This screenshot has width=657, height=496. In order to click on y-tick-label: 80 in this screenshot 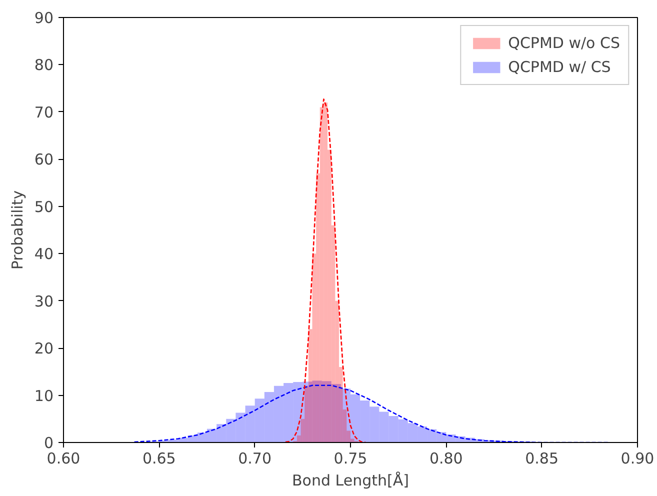, I will do `click(44, 65)`.